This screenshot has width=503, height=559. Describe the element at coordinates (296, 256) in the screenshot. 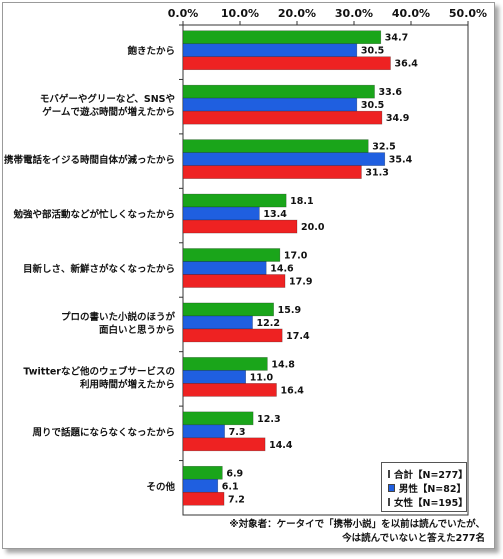

I see `bar-value-label: 17.0` at that location.